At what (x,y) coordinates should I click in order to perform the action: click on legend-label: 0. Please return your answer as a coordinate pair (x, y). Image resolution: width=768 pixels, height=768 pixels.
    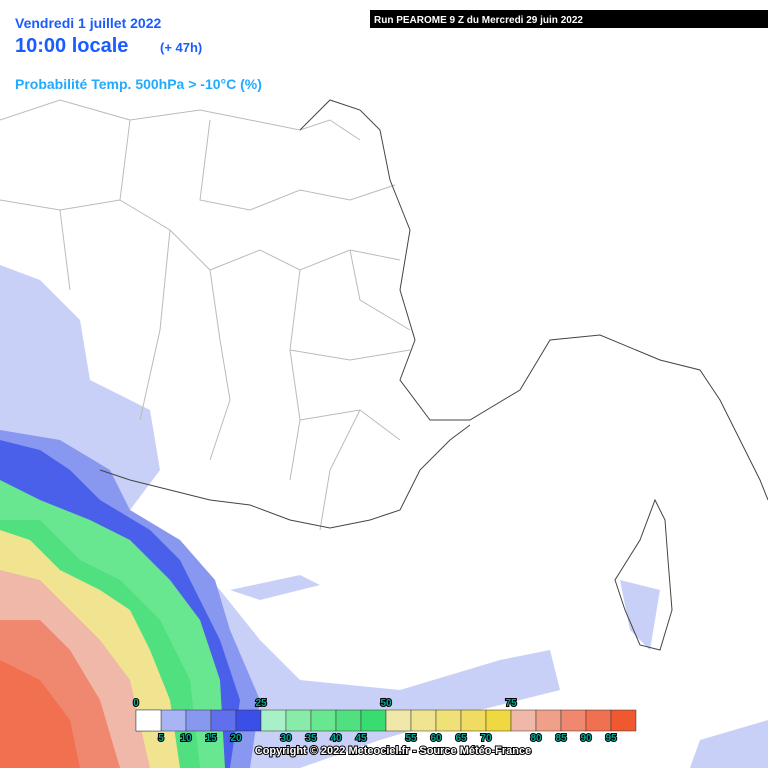
    Looking at the image, I should click on (136, 703).